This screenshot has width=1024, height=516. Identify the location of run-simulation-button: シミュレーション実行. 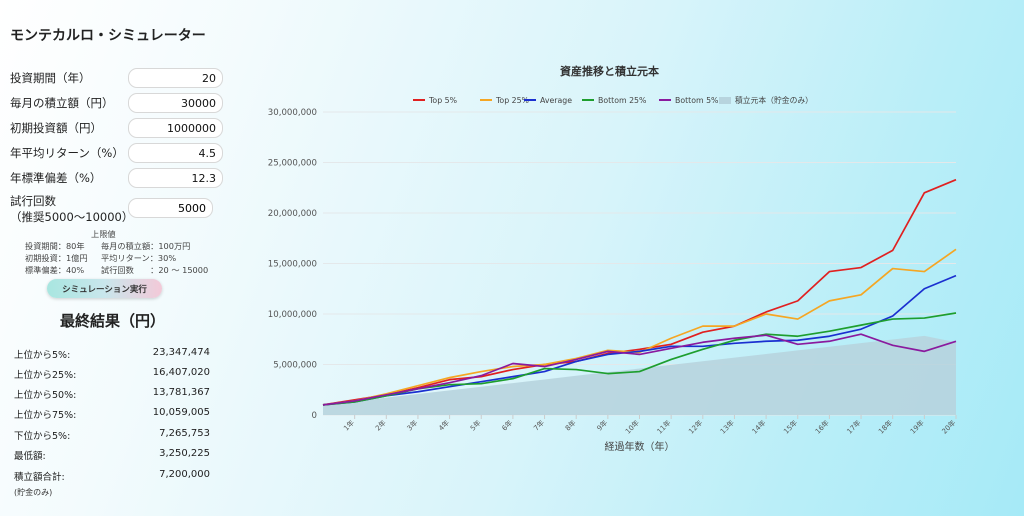
(104, 288).